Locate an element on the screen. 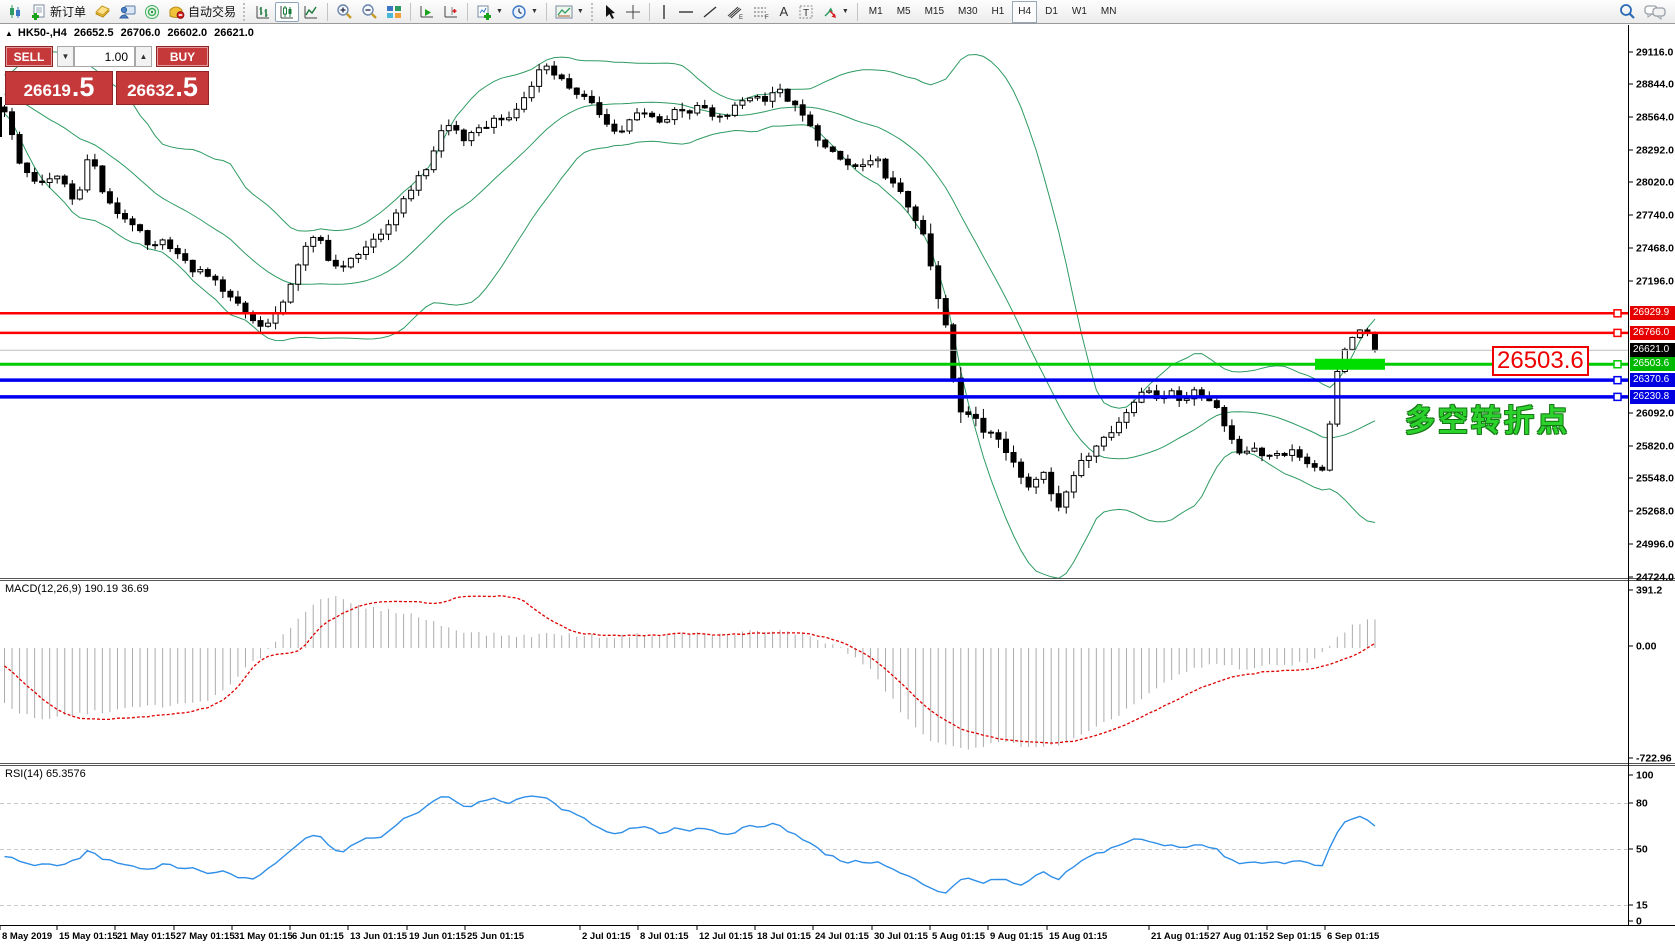  periods-dropdown: ▼ is located at coordinates (524, 12).